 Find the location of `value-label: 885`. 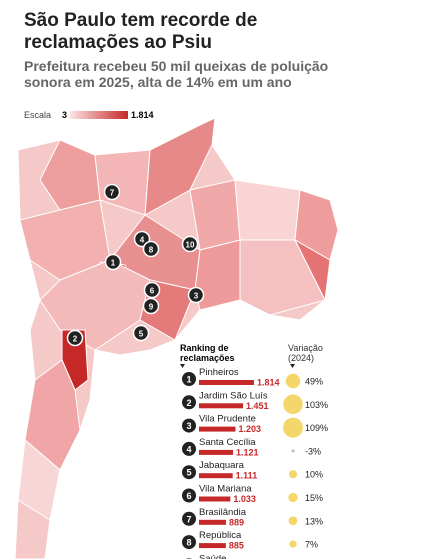

value-label: 885 is located at coordinates (236, 546).